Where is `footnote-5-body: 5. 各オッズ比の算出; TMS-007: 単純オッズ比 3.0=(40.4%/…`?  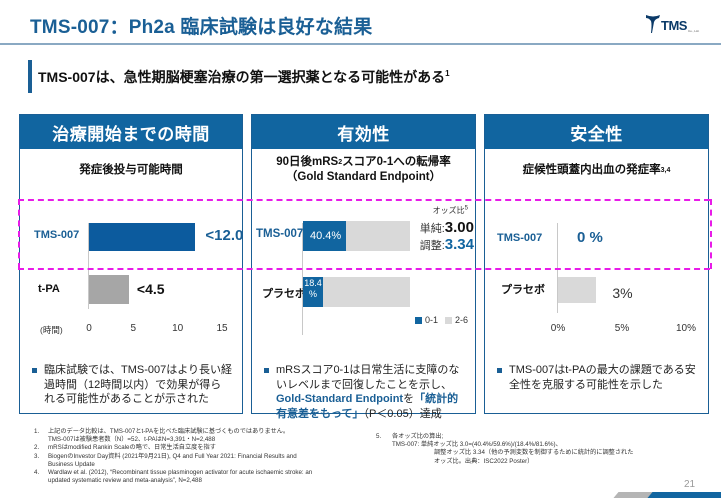
footnote-5-body: 5. 各オッズ比の算出; TMS-007: 単純オッズ比 3.0=(40.4%/… is located at coordinates (526, 449).